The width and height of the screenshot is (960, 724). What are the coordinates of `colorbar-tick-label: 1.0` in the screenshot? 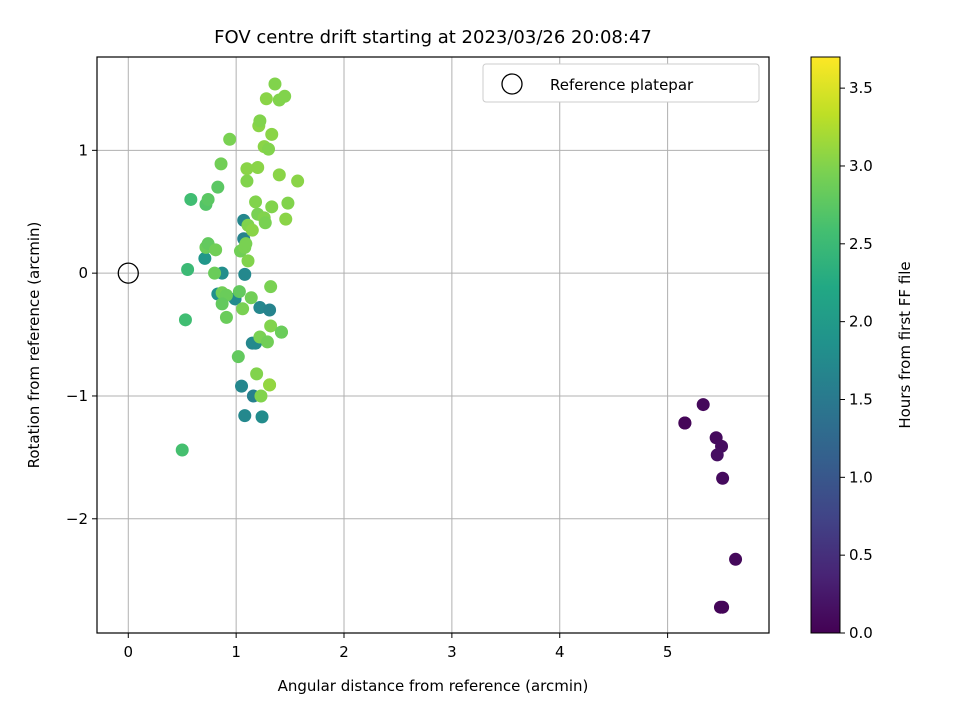 It's located at (861, 477).